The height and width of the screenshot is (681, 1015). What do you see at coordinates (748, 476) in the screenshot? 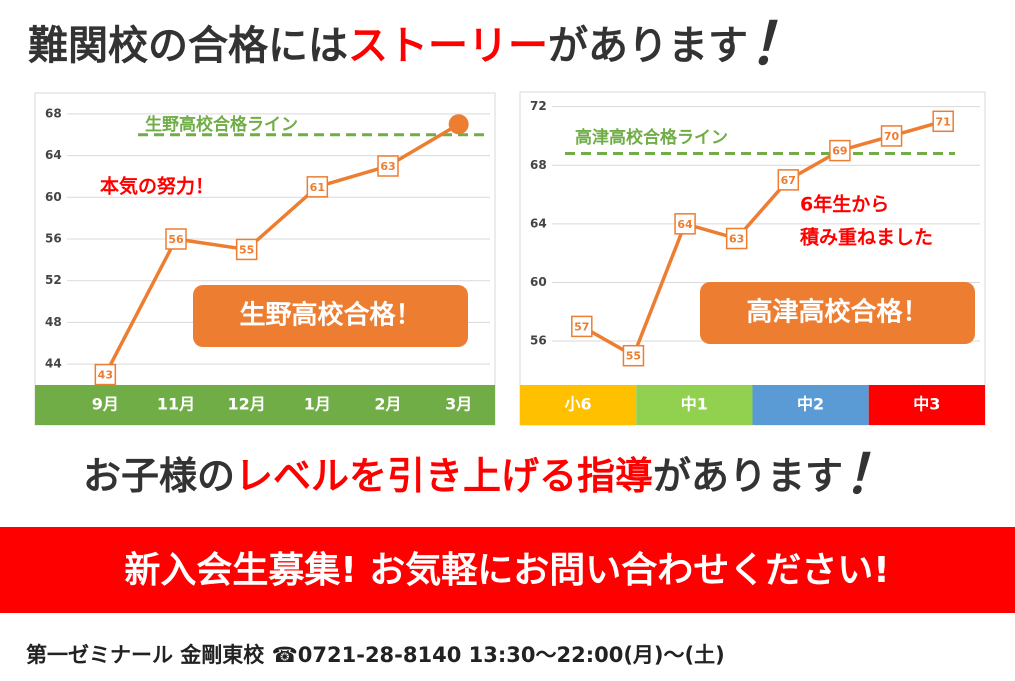
I see `subheadline-part: があります` at bounding box center [748, 476].